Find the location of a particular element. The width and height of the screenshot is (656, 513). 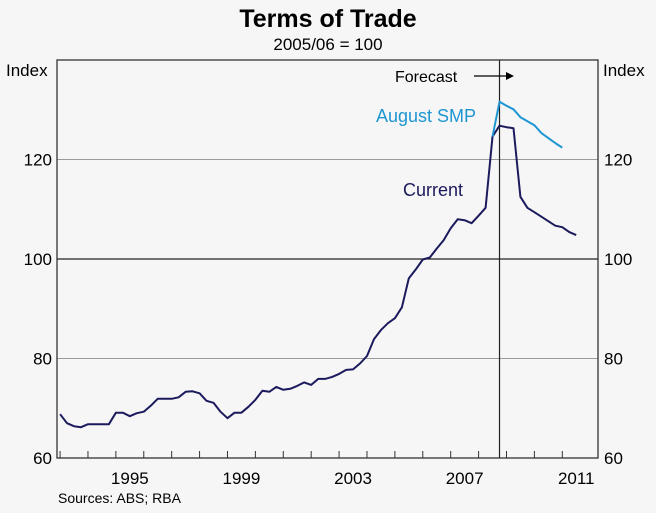

chart-title: Terms of Trade is located at coordinates (327, 19).